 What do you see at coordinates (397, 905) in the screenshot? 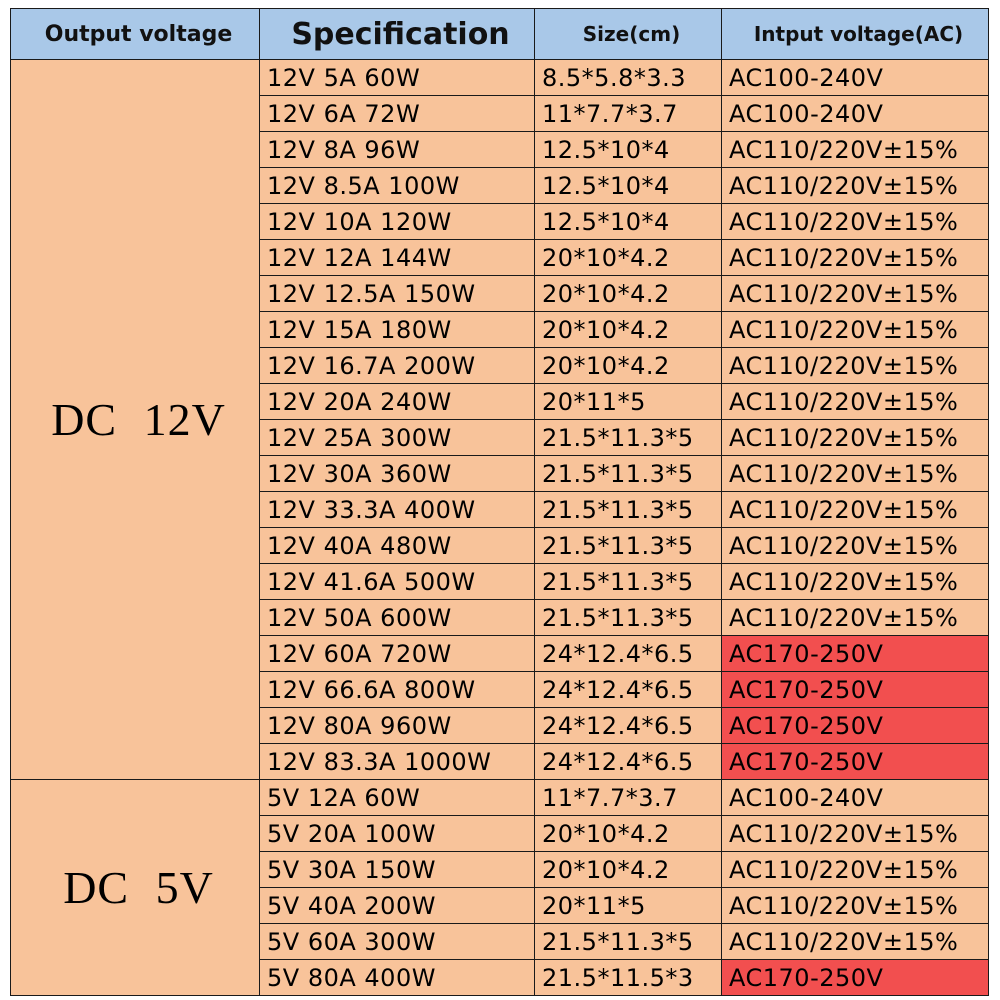
I see `spec-cell: 5V 40A 200W` at bounding box center [397, 905].